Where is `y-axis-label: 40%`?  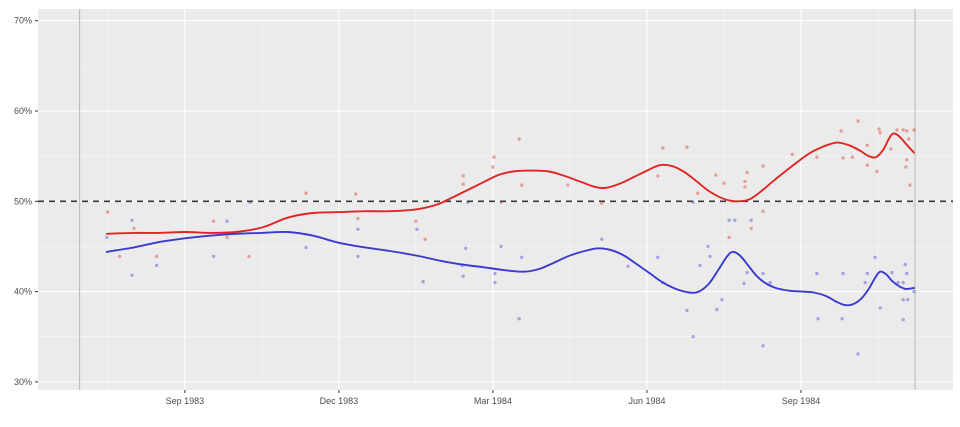 y-axis-label: 40% is located at coordinates (23, 292).